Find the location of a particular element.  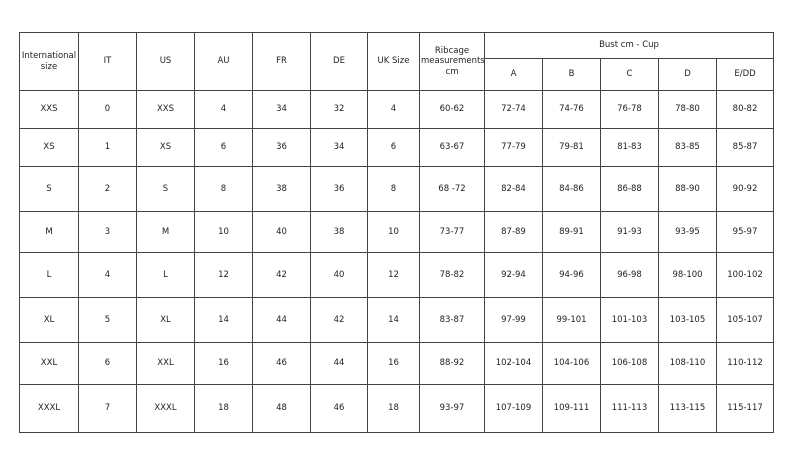

table-cell: 100-102 is located at coordinates (745, 275).